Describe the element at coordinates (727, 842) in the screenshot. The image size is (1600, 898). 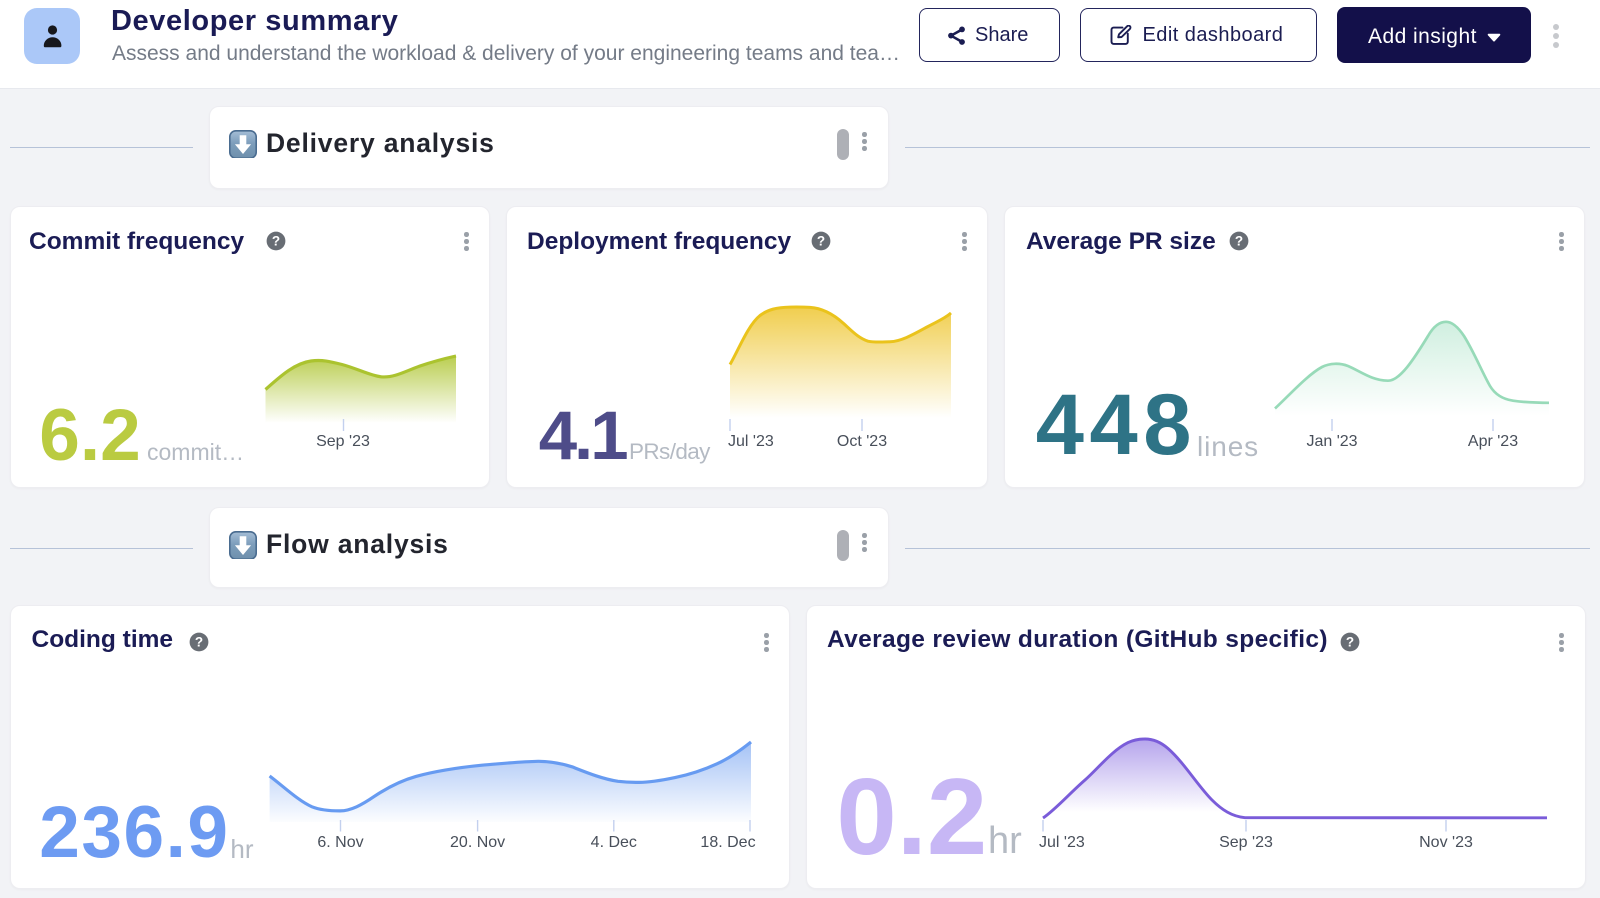
I see `svg-text: 18. Dec` at that location.